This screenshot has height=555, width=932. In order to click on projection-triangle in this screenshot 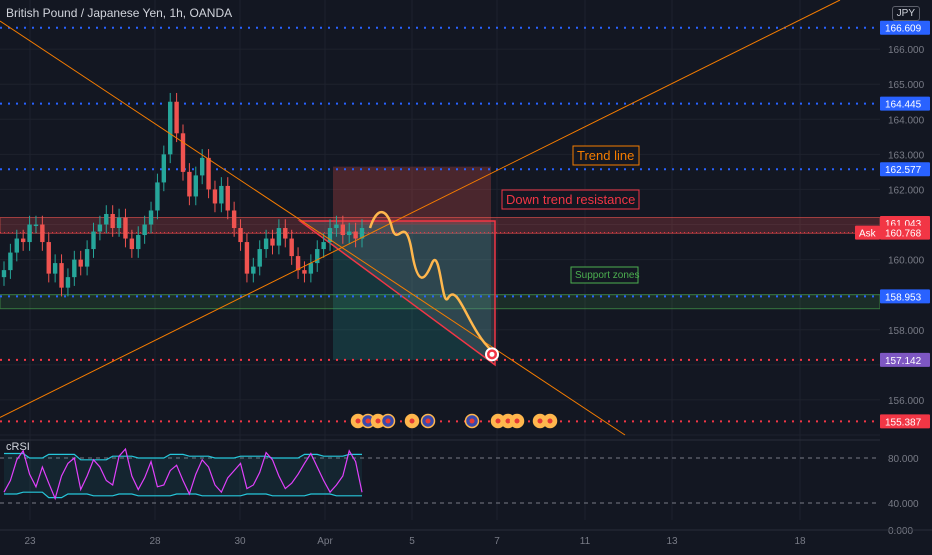, I will do `click(396, 293)`.